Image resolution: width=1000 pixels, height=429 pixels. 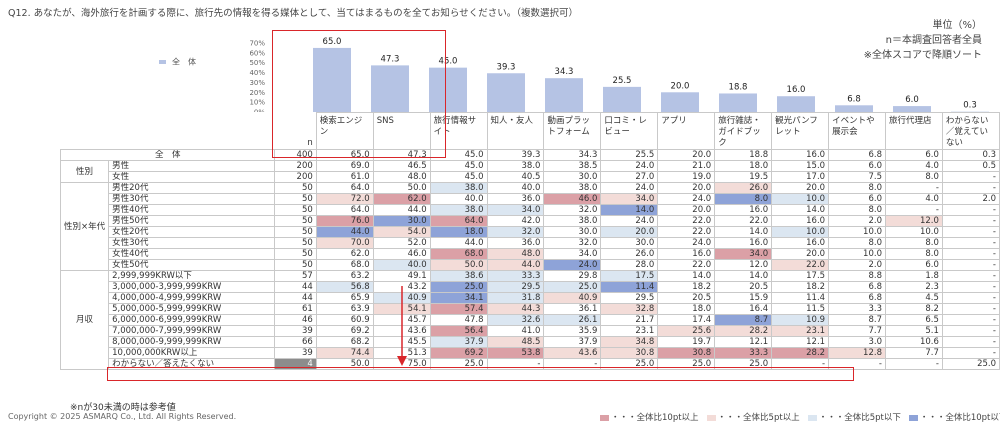 I want to click on value-cell: 18.8, so click(x=743, y=155).